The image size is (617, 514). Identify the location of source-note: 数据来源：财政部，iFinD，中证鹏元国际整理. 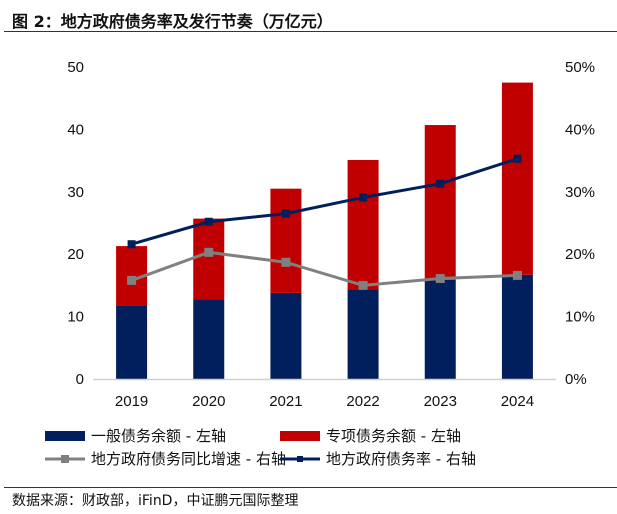
(155, 501).